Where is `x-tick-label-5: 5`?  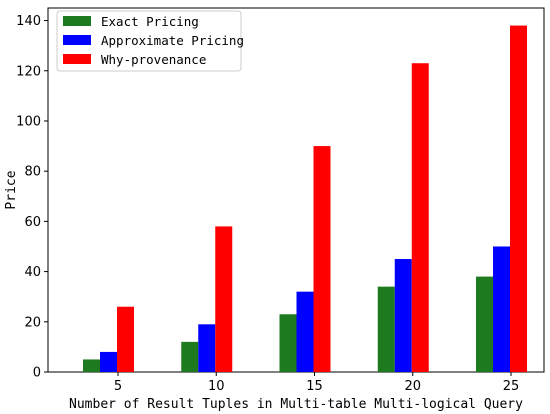
x-tick-label-5: 5 is located at coordinates (118, 386).